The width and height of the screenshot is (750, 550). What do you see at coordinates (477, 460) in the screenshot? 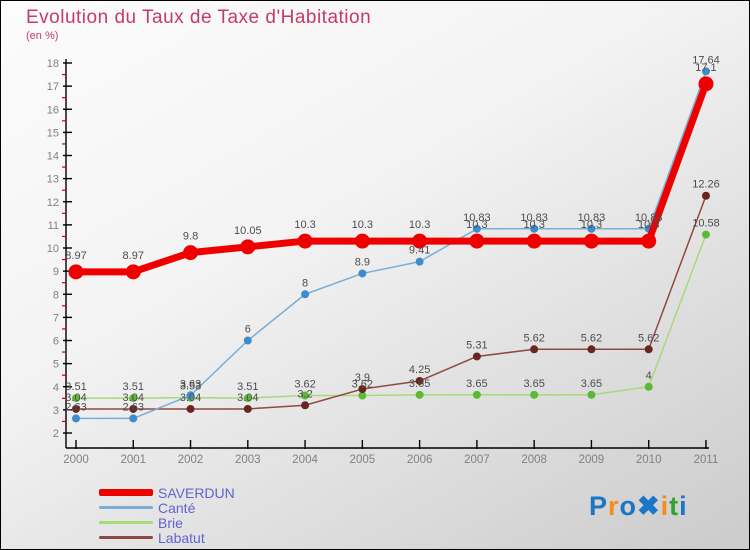
I see `x-tick-label: 2007` at bounding box center [477, 460].